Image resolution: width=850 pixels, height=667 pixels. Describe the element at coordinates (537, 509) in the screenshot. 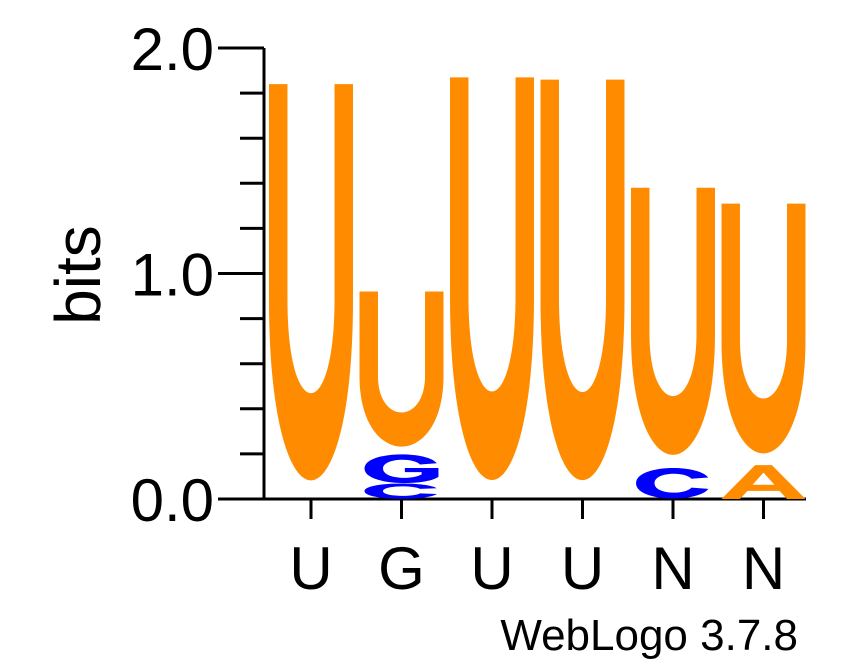

I see `x-ticks` at that location.